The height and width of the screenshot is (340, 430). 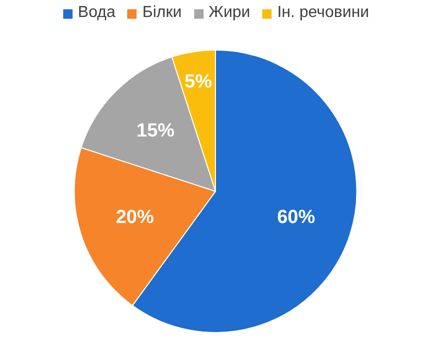 What do you see at coordinates (198, 82) in the screenshot?
I see `data-label: 5%` at bounding box center [198, 82].